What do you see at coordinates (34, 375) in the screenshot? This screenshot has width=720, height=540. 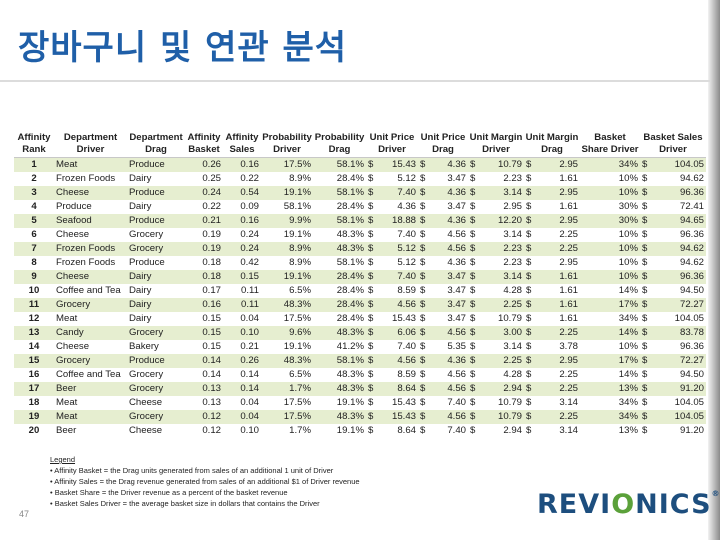 I see `table-cell: 16` at bounding box center [34, 375].